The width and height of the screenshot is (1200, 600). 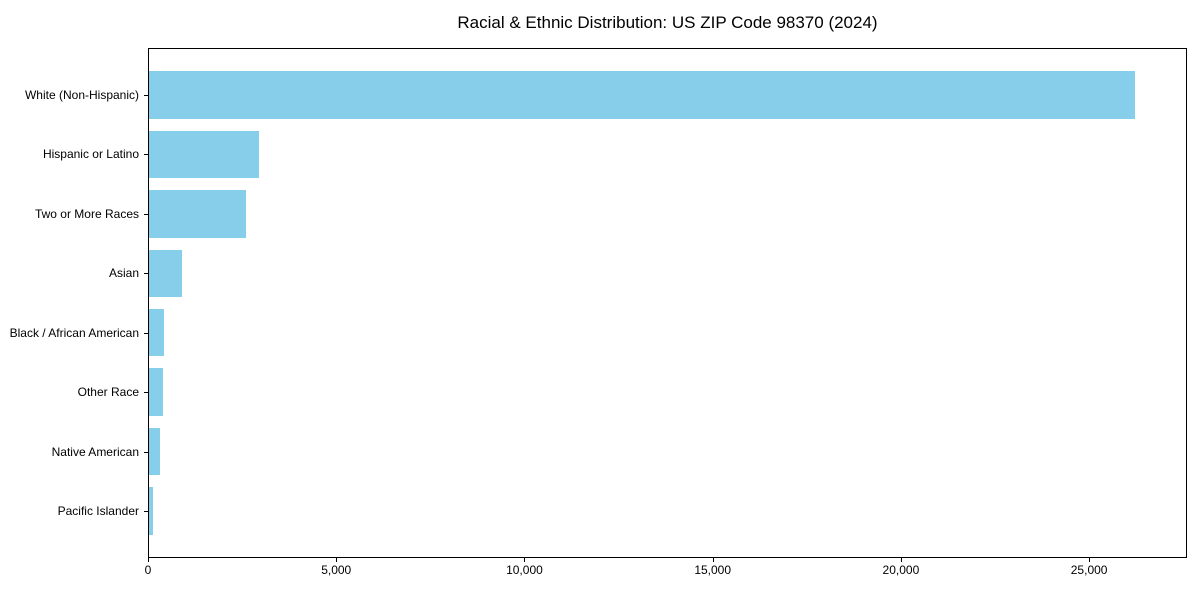 What do you see at coordinates (148, 570) in the screenshot?
I see `x-tick-label: 0` at bounding box center [148, 570].